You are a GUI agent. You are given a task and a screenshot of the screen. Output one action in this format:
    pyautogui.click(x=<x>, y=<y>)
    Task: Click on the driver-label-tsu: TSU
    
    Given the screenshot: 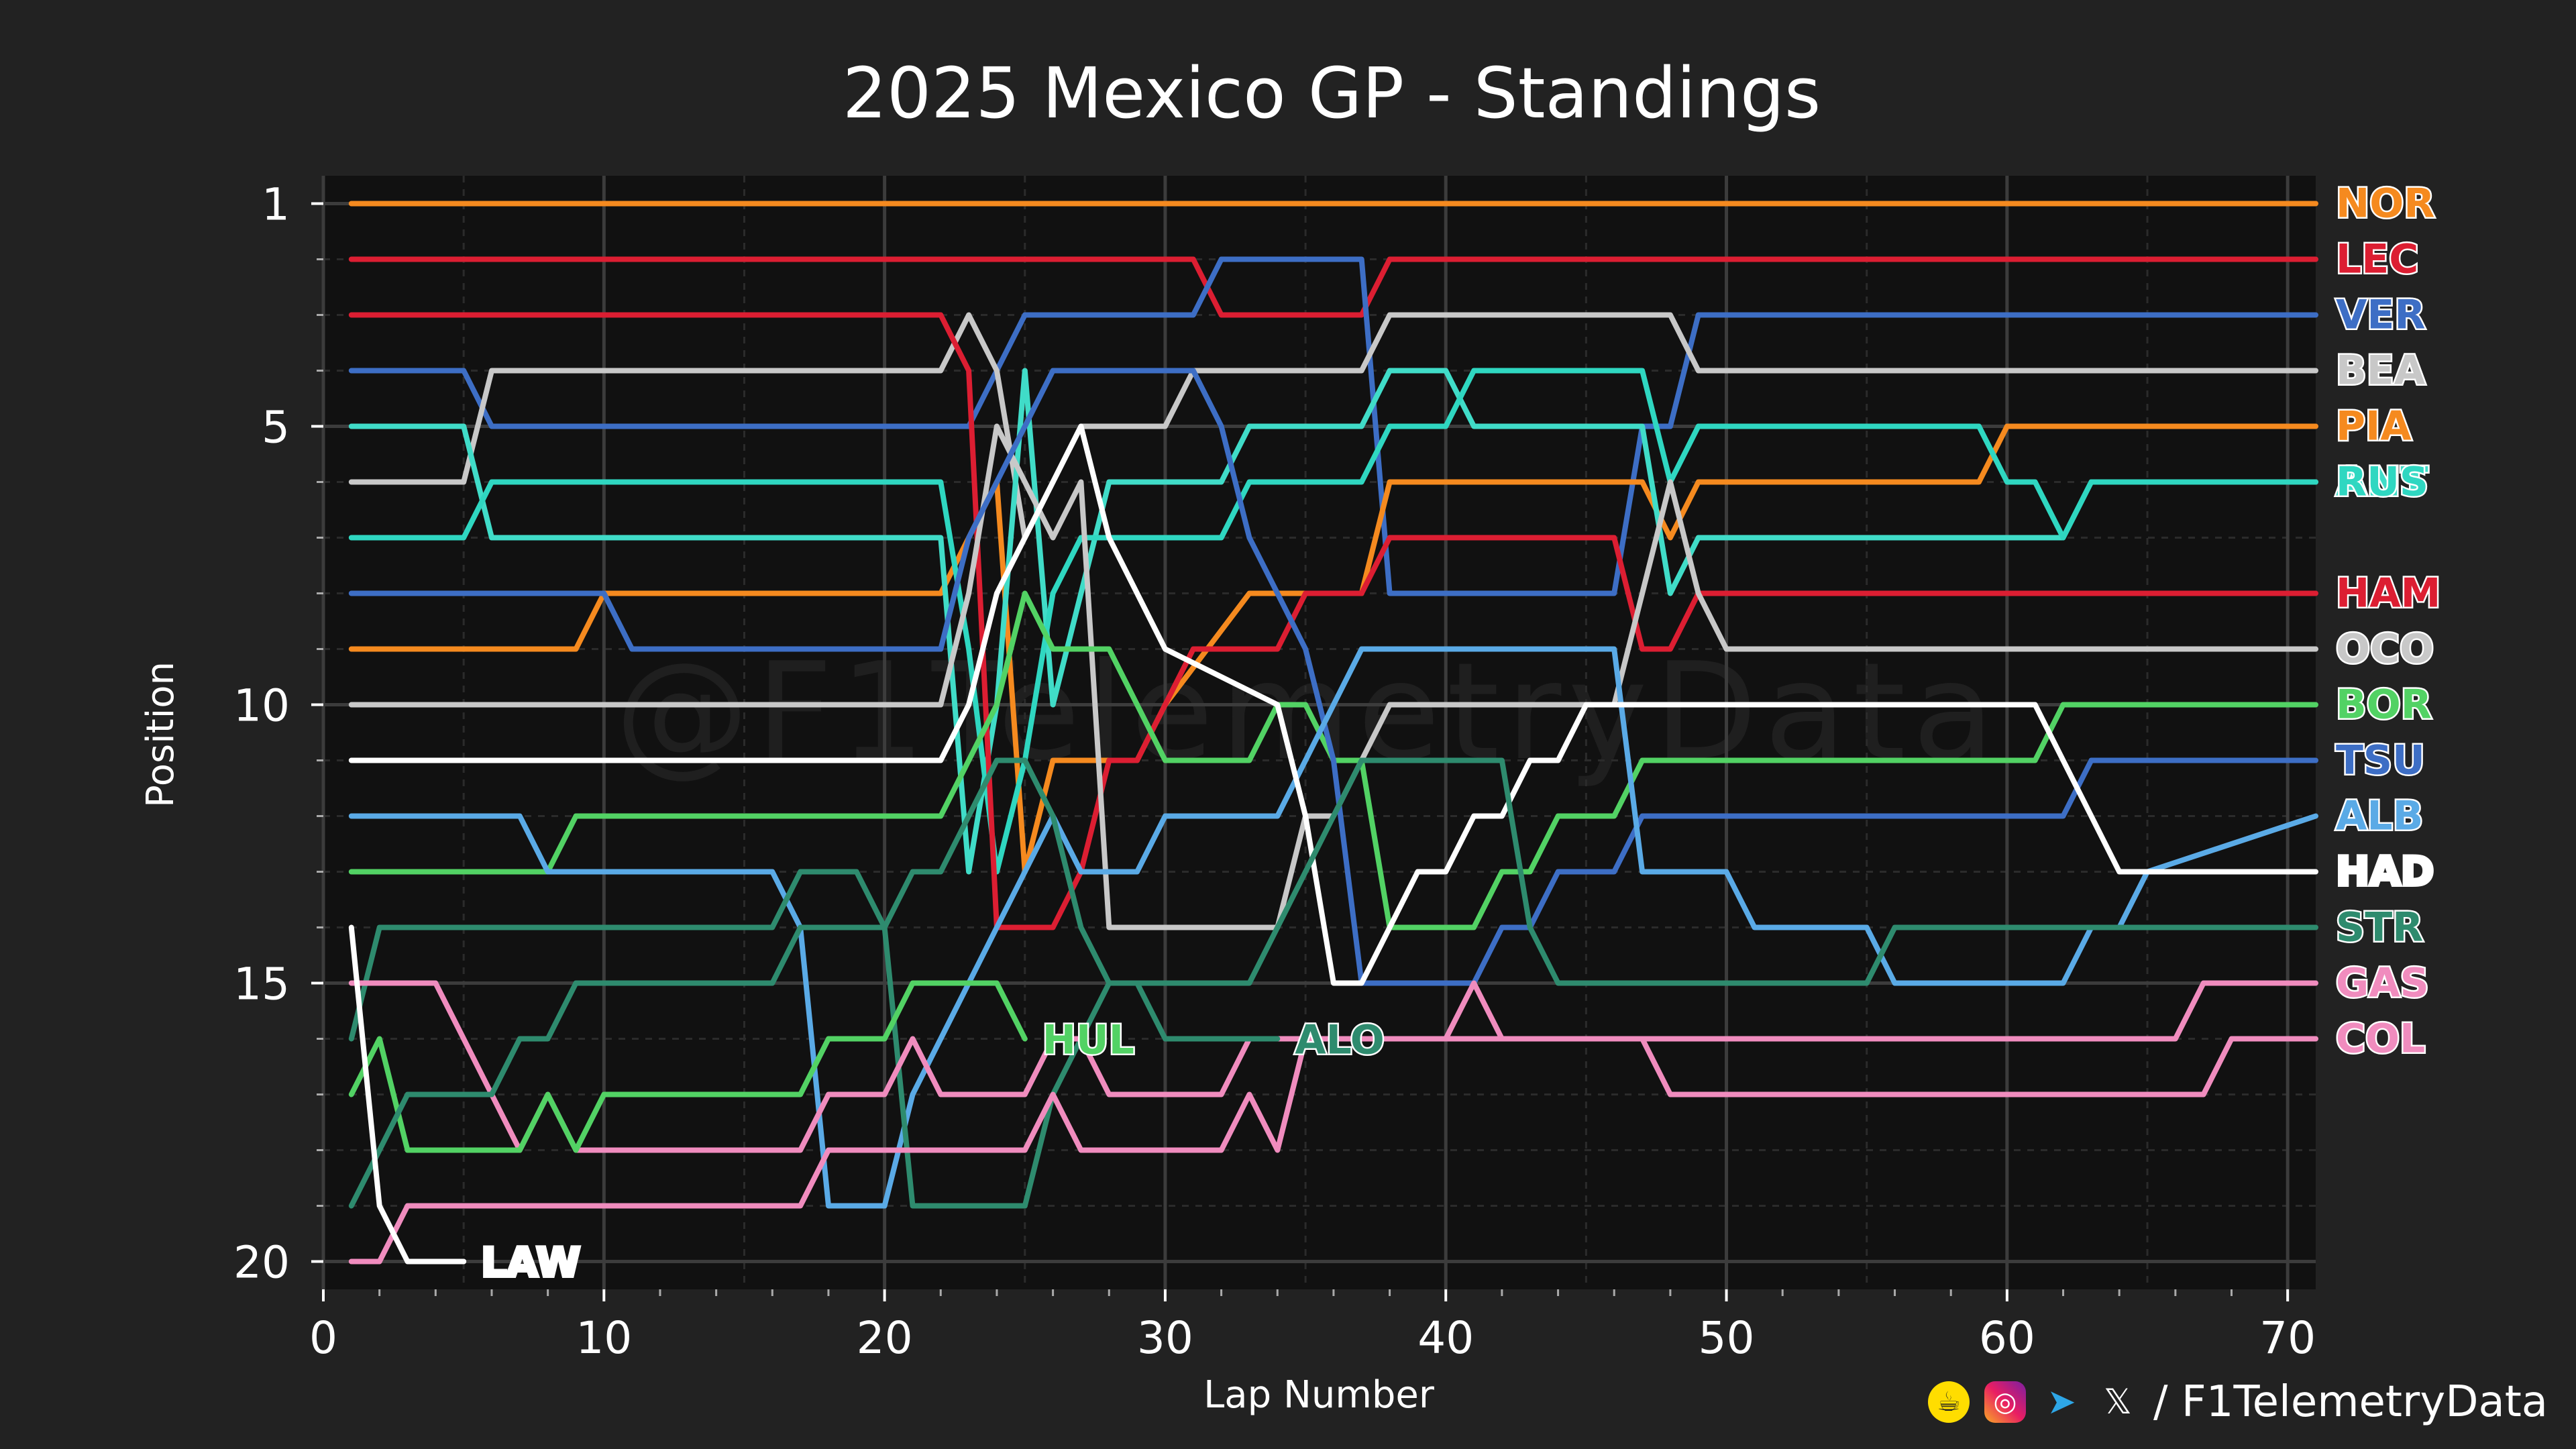 What is the action you would take?
    pyautogui.click(x=2380, y=760)
    